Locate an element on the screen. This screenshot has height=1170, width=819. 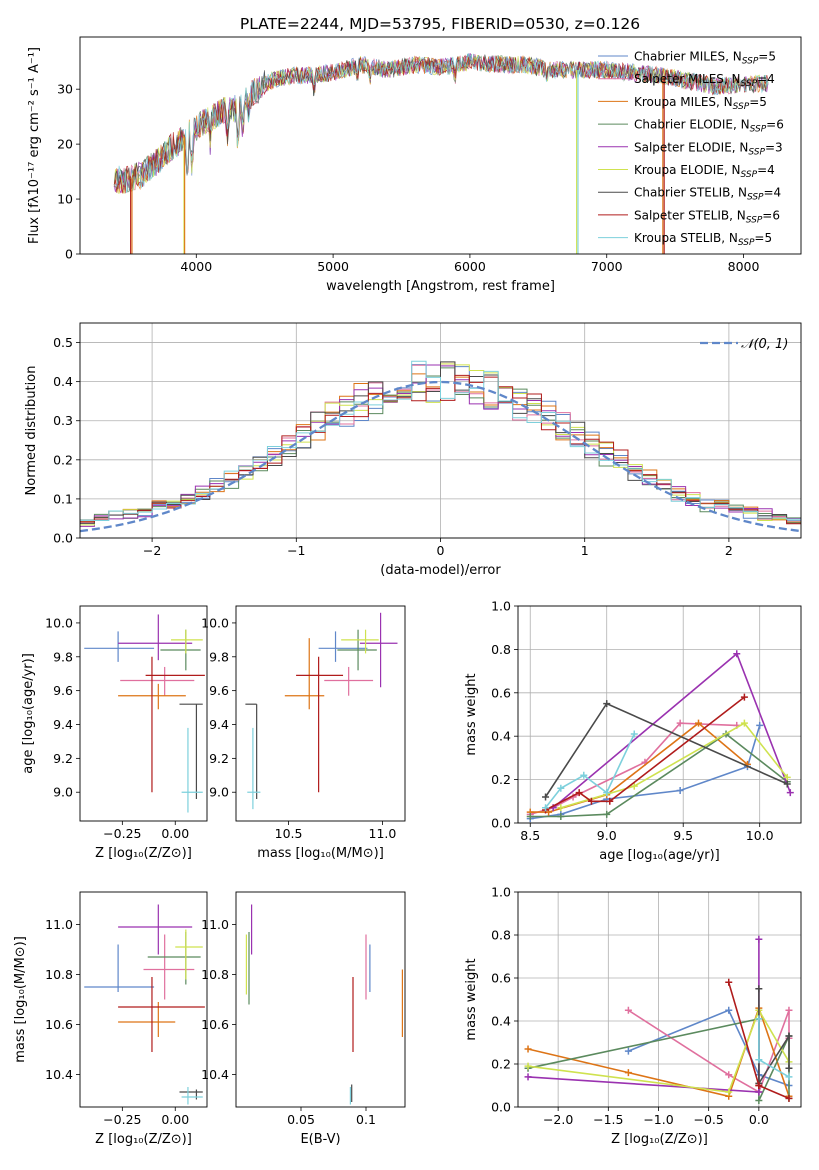
spectrum-ytick-label: 10 is located at coordinates (65, 199).